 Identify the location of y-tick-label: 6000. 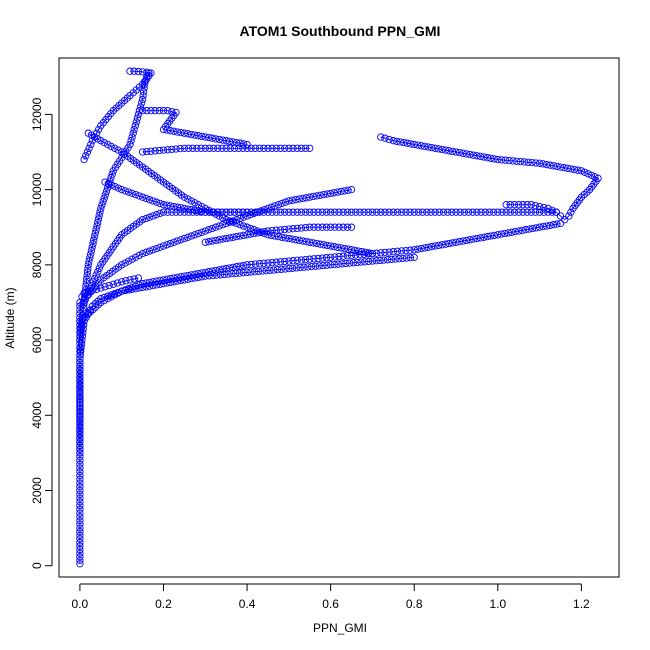
(37, 339).